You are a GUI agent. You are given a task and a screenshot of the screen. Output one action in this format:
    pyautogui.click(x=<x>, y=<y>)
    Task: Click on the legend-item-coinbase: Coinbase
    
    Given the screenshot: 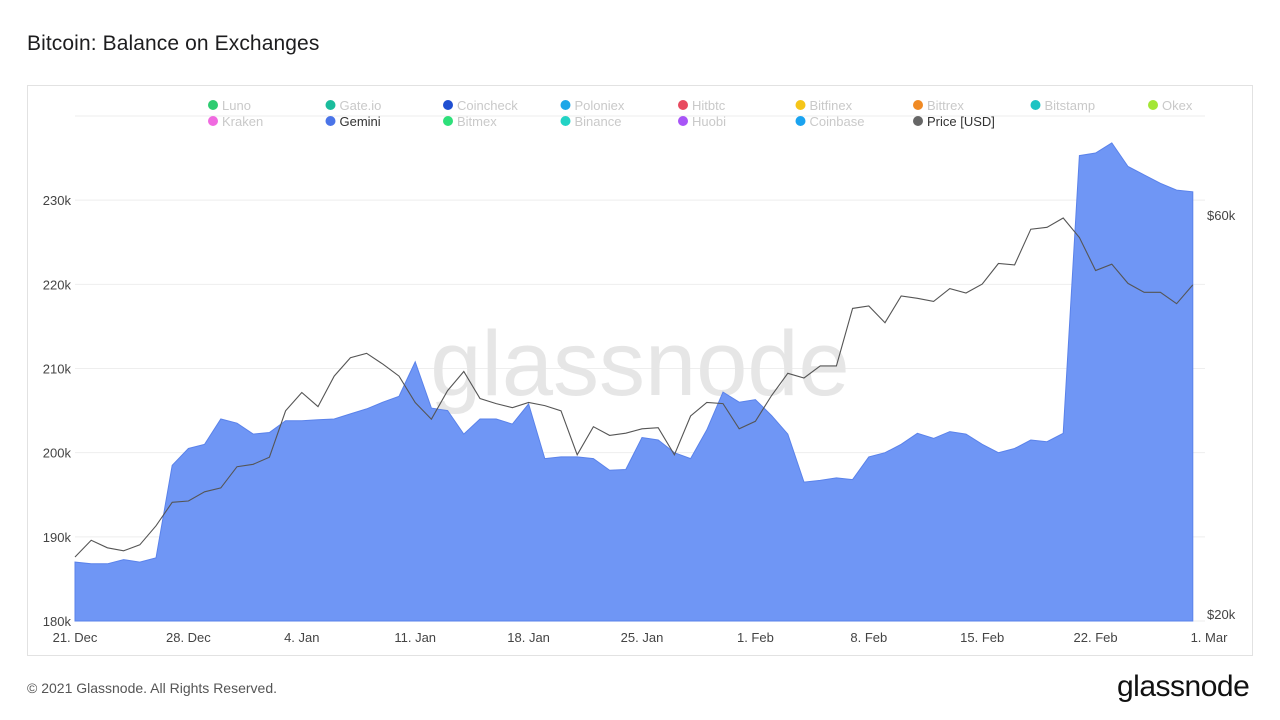 What is the action you would take?
    pyautogui.click(x=830, y=121)
    